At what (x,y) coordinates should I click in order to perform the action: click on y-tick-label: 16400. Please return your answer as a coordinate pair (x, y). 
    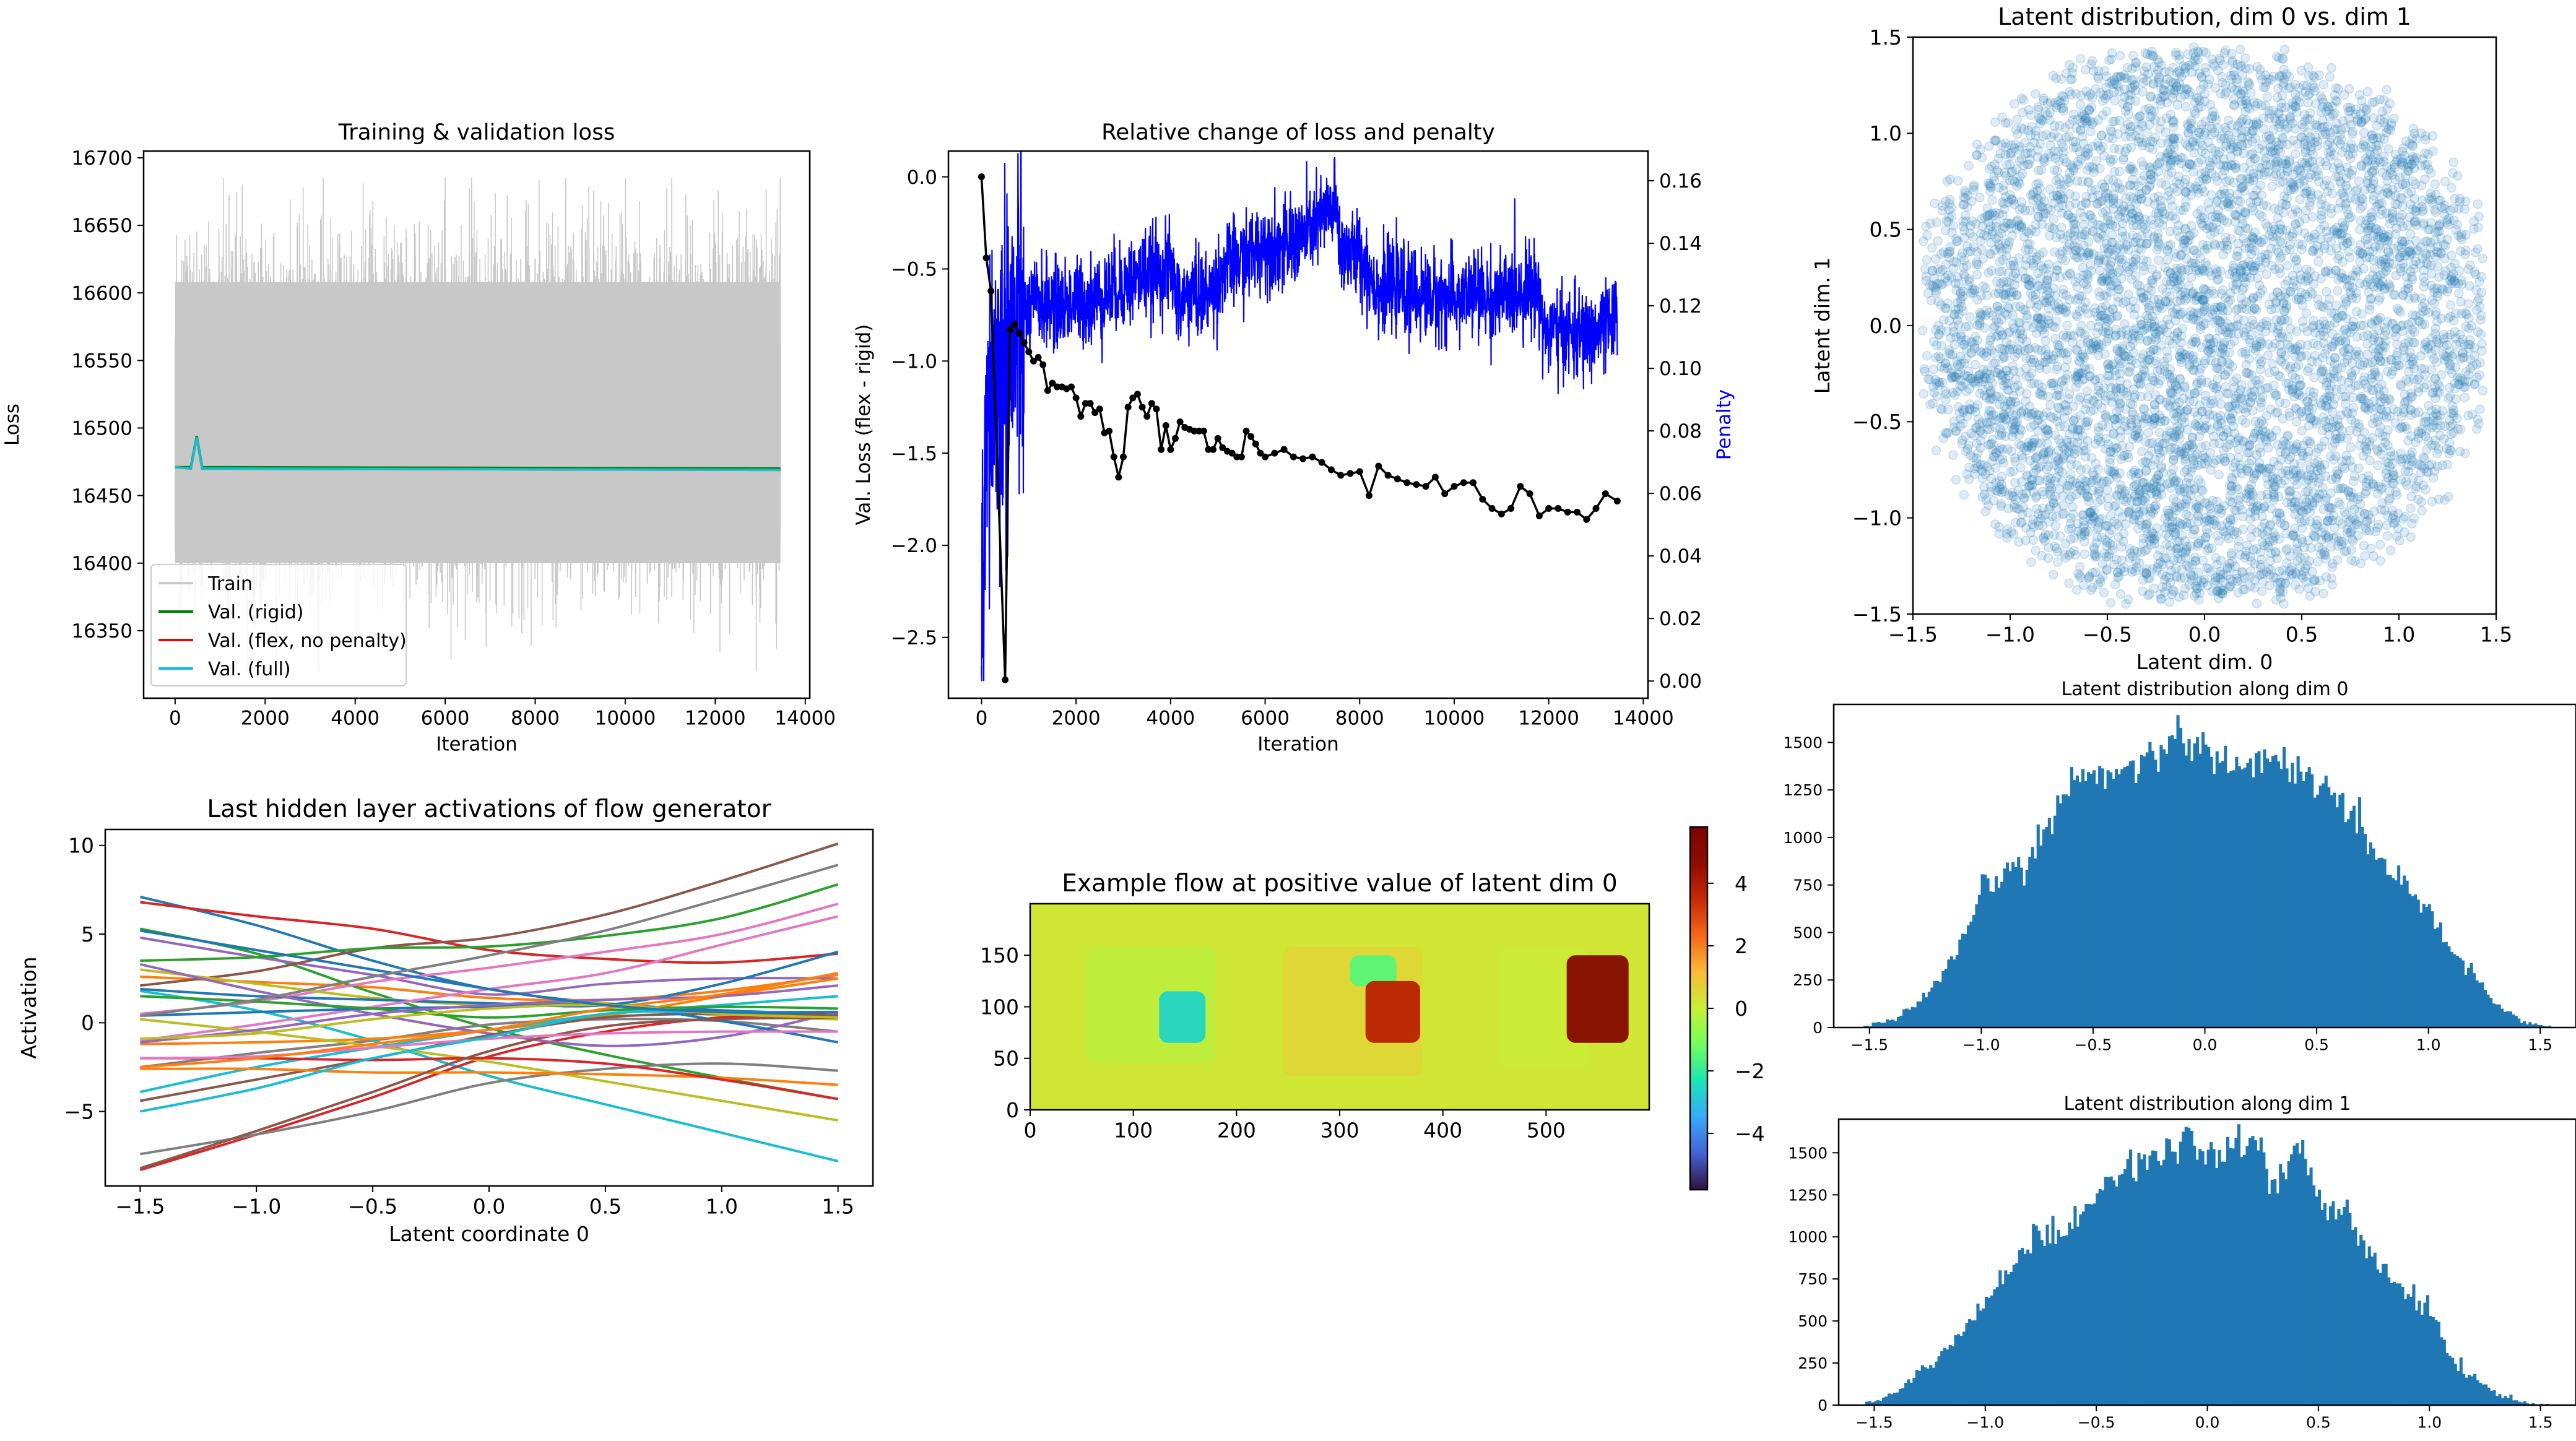
    Looking at the image, I should click on (101, 564).